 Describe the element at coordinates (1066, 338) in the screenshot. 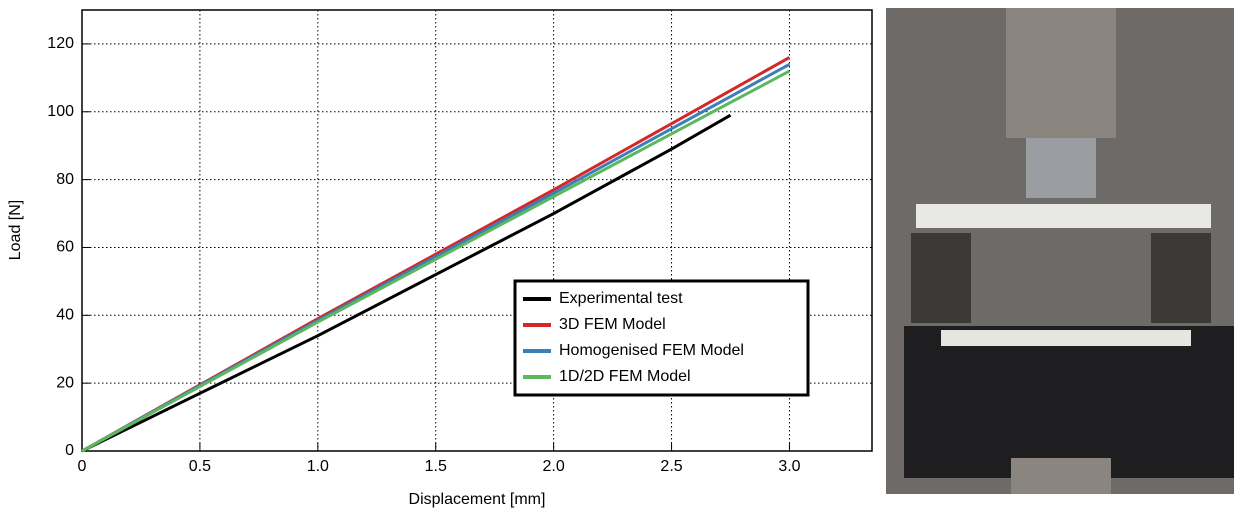

I see `ruler` at that location.